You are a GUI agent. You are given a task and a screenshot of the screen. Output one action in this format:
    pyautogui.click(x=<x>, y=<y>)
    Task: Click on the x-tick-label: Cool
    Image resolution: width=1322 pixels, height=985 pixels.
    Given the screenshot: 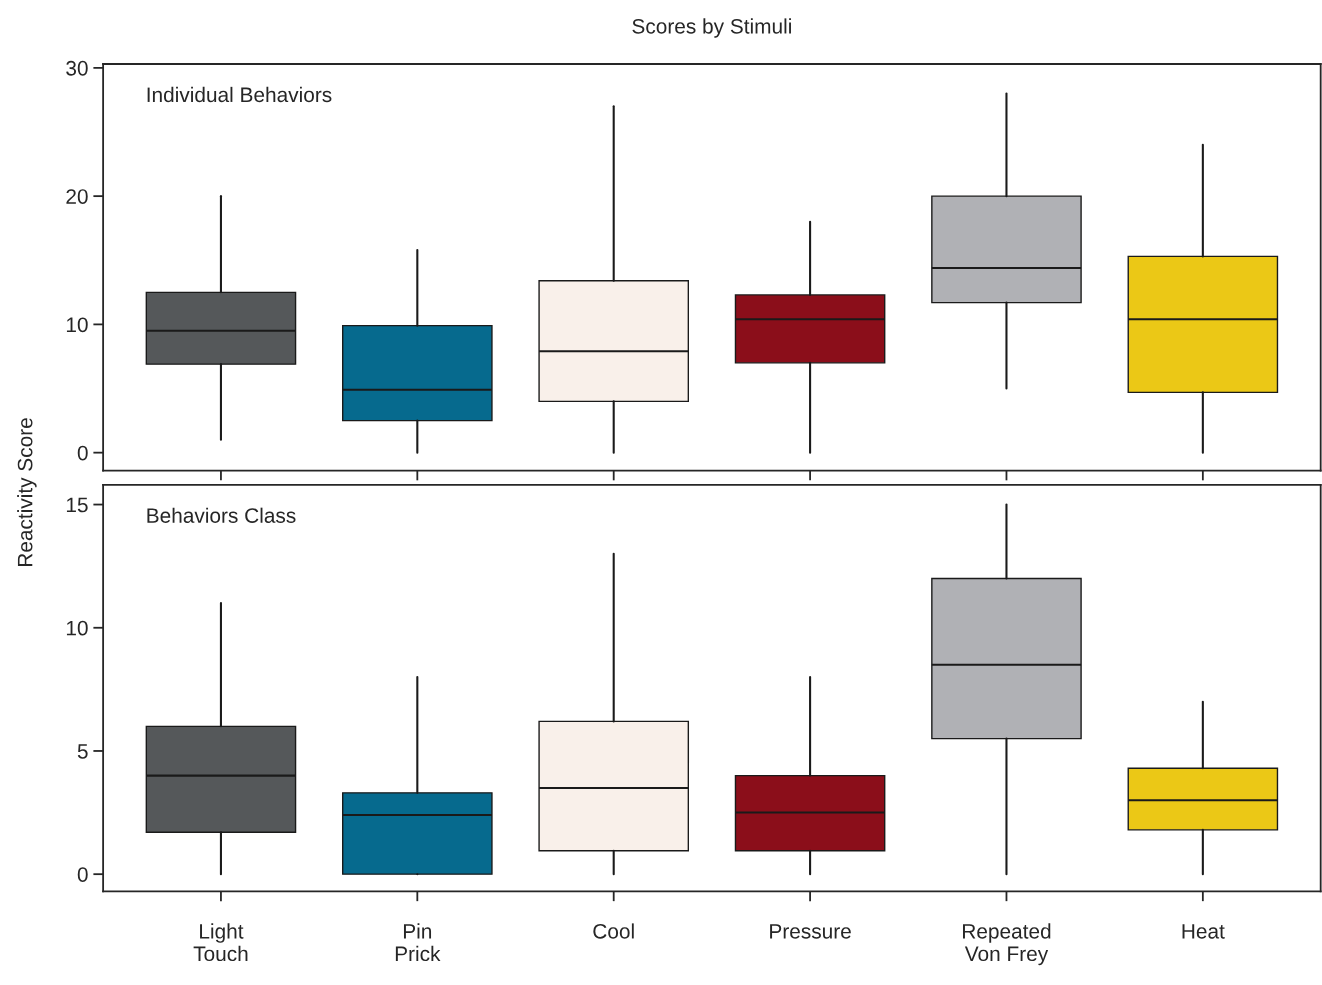 What is the action you would take?
    pyautogui.click(x=613, y=931)
    